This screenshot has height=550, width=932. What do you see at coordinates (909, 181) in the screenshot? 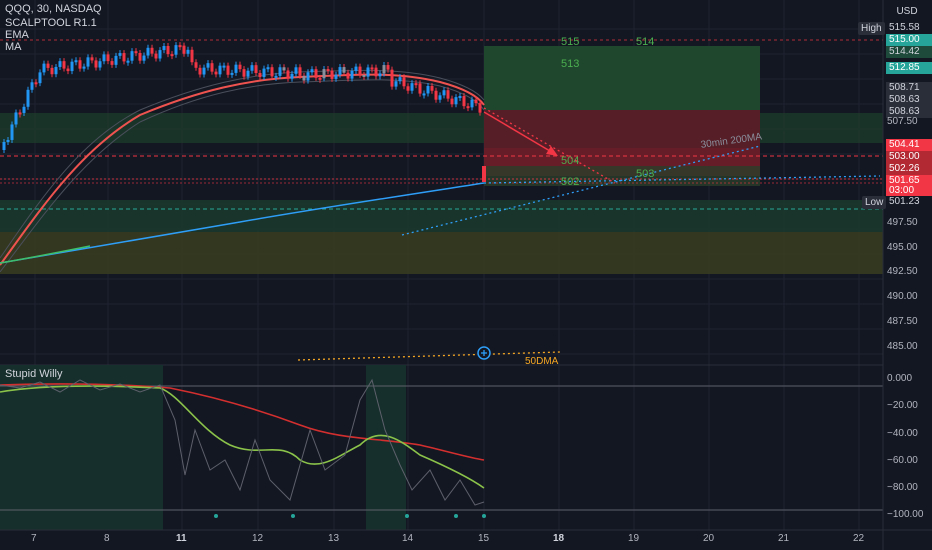
I see `price-badge: 501.65` at bounding box center [909, 181].